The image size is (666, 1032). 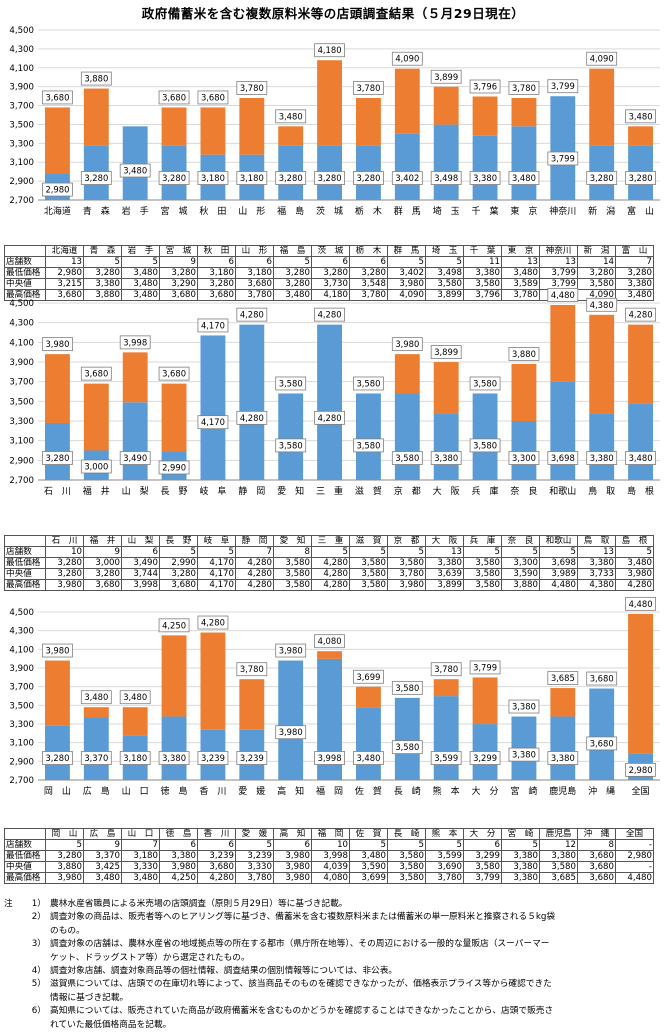 I want to click on svg-text: 2,980, so click(x=57, y=190).